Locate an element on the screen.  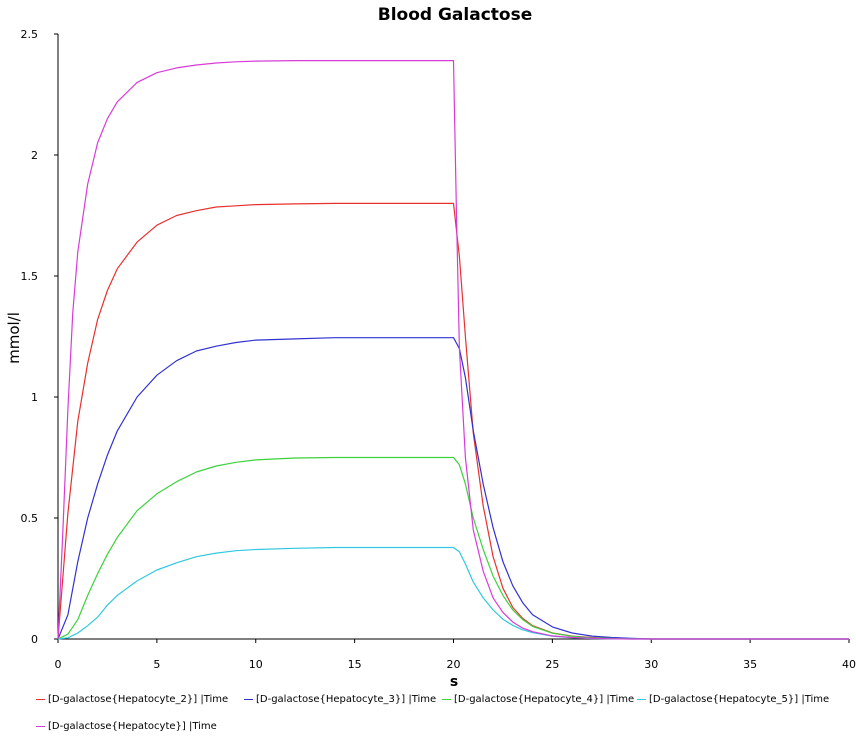
x-tick-label: 25 is located at coordinates (552, 664).